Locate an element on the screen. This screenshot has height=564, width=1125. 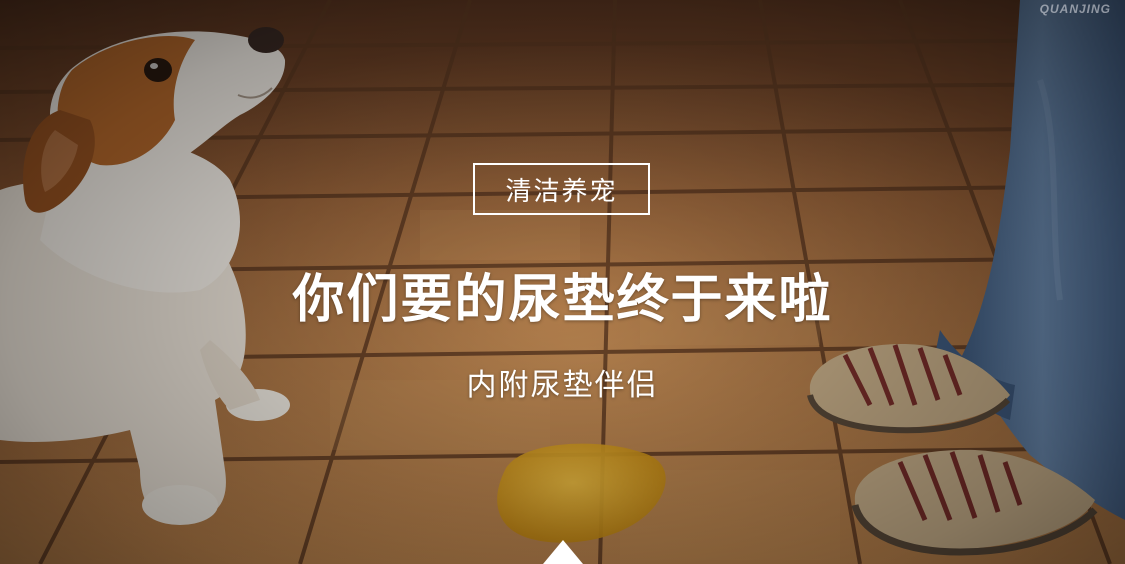
subheadline: 内附尿垫伴侣 is located at coordinates (562, 385).